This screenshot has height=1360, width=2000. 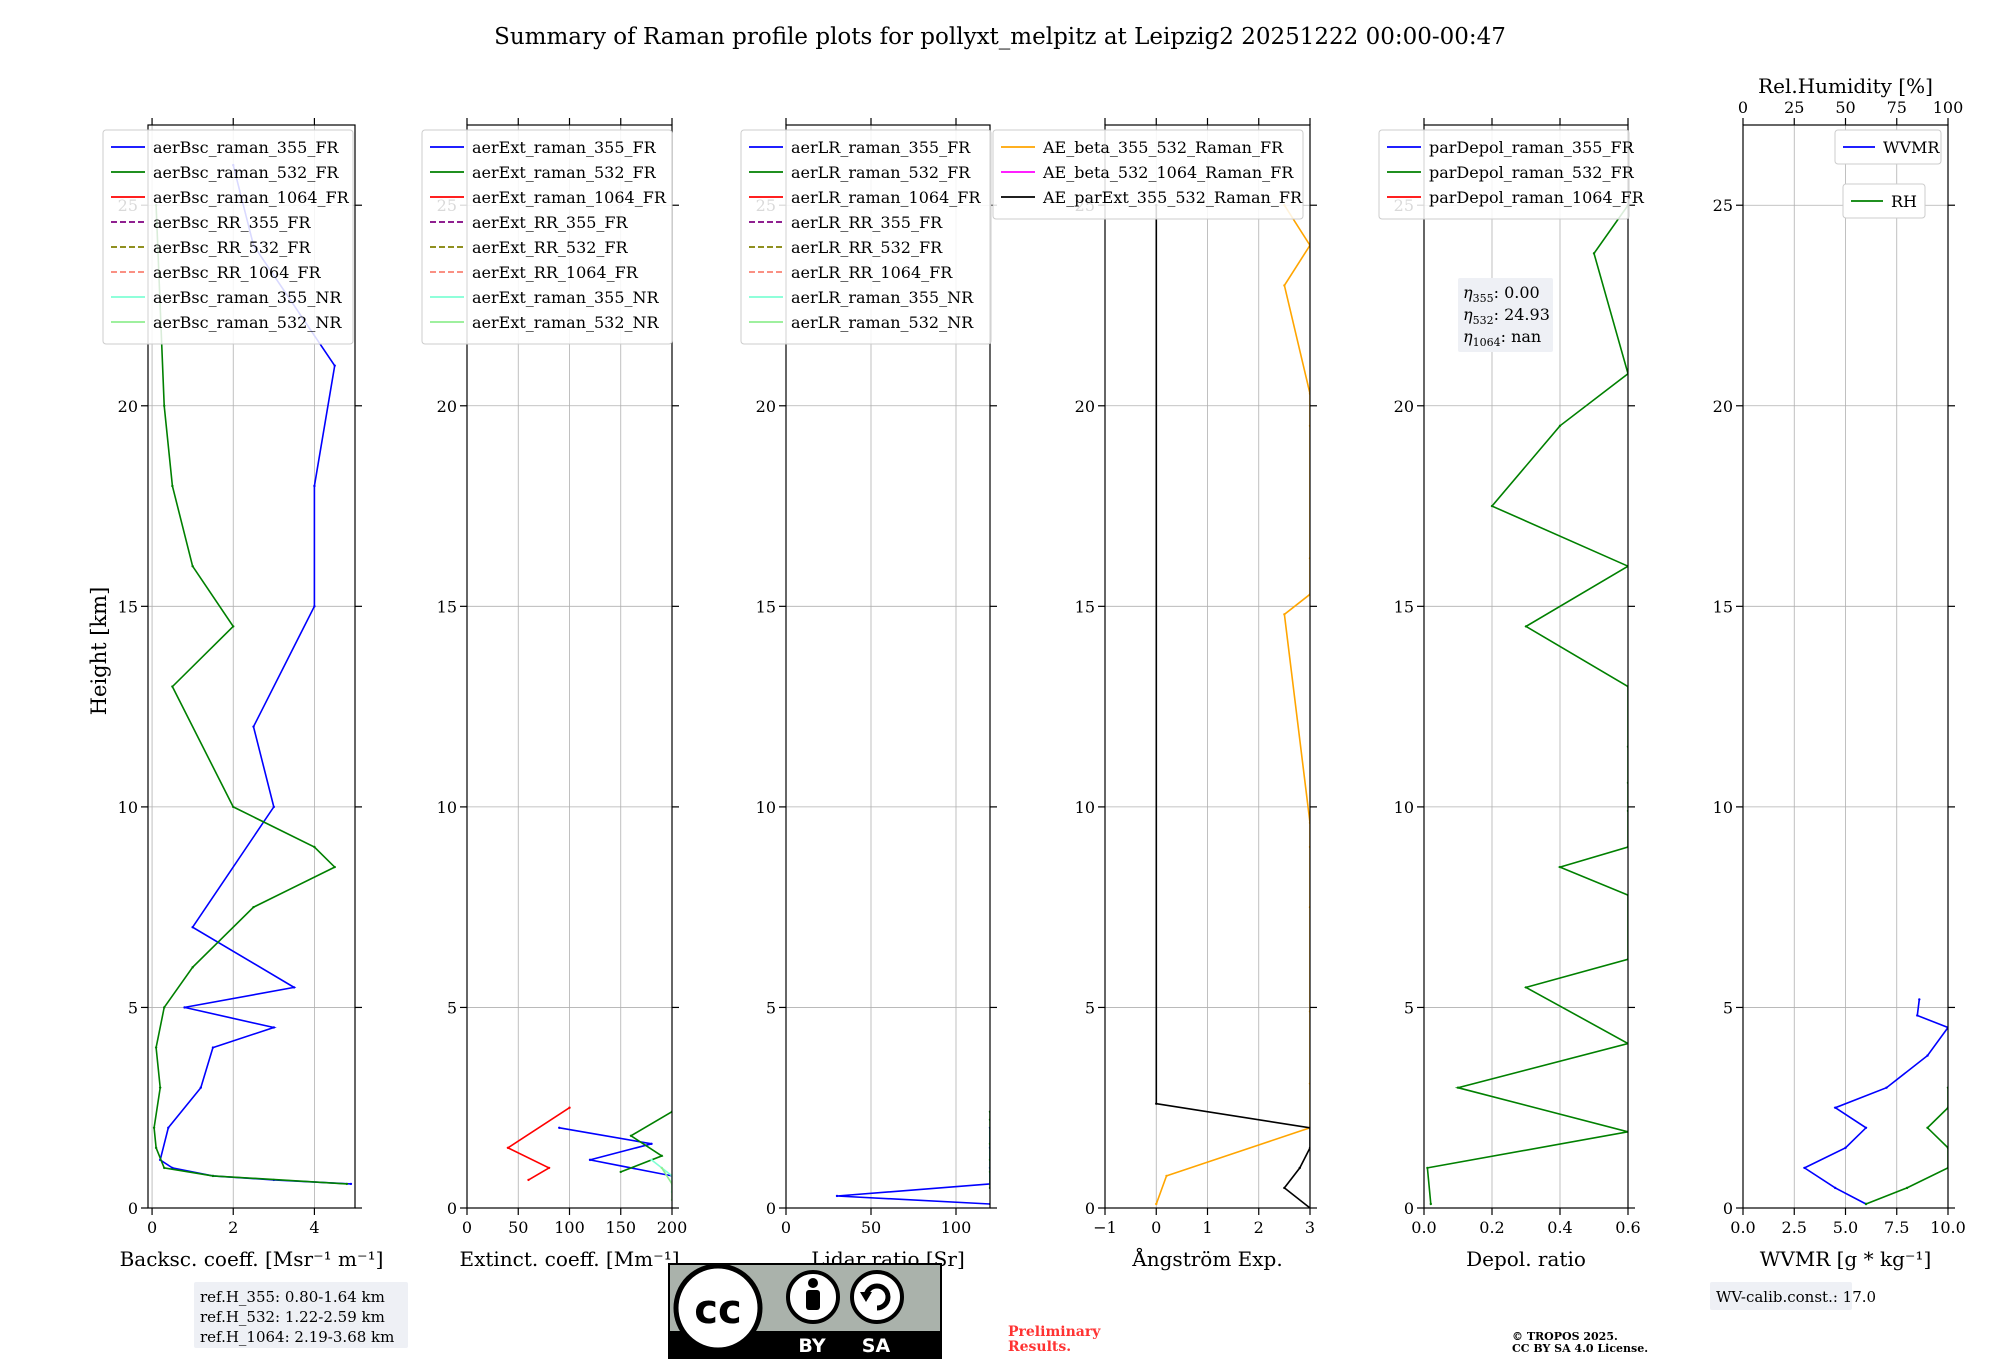 I want to click on legend-label: aerLR_raman_532_FR, so click(x=881, y=172).